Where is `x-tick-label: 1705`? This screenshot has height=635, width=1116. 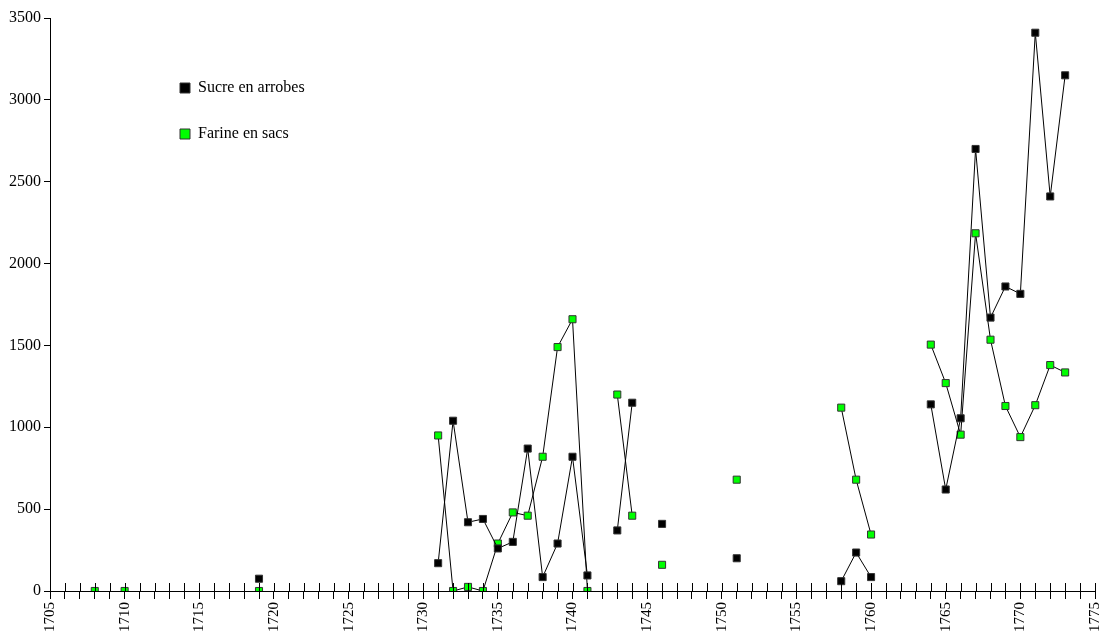 x-tick-label: 1705 is located at coordinates (48, 617).